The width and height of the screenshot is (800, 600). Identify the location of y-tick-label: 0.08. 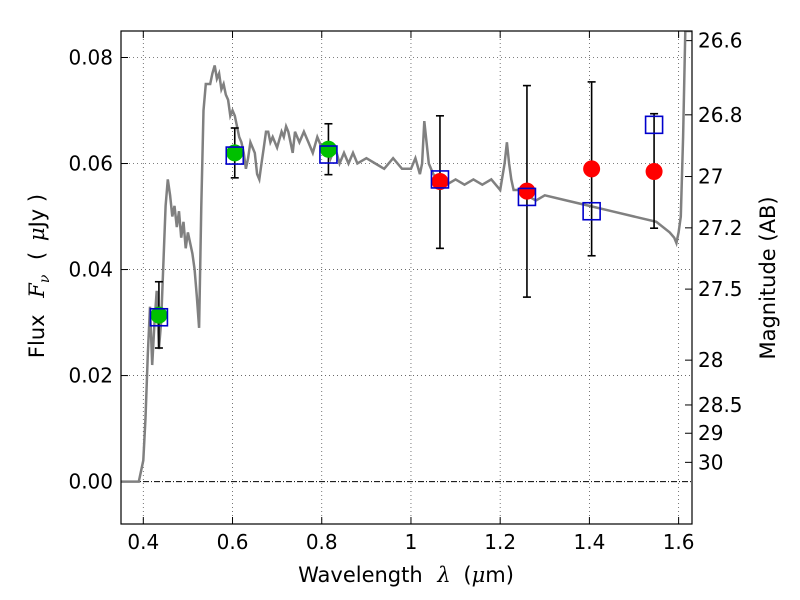
(90, 58).